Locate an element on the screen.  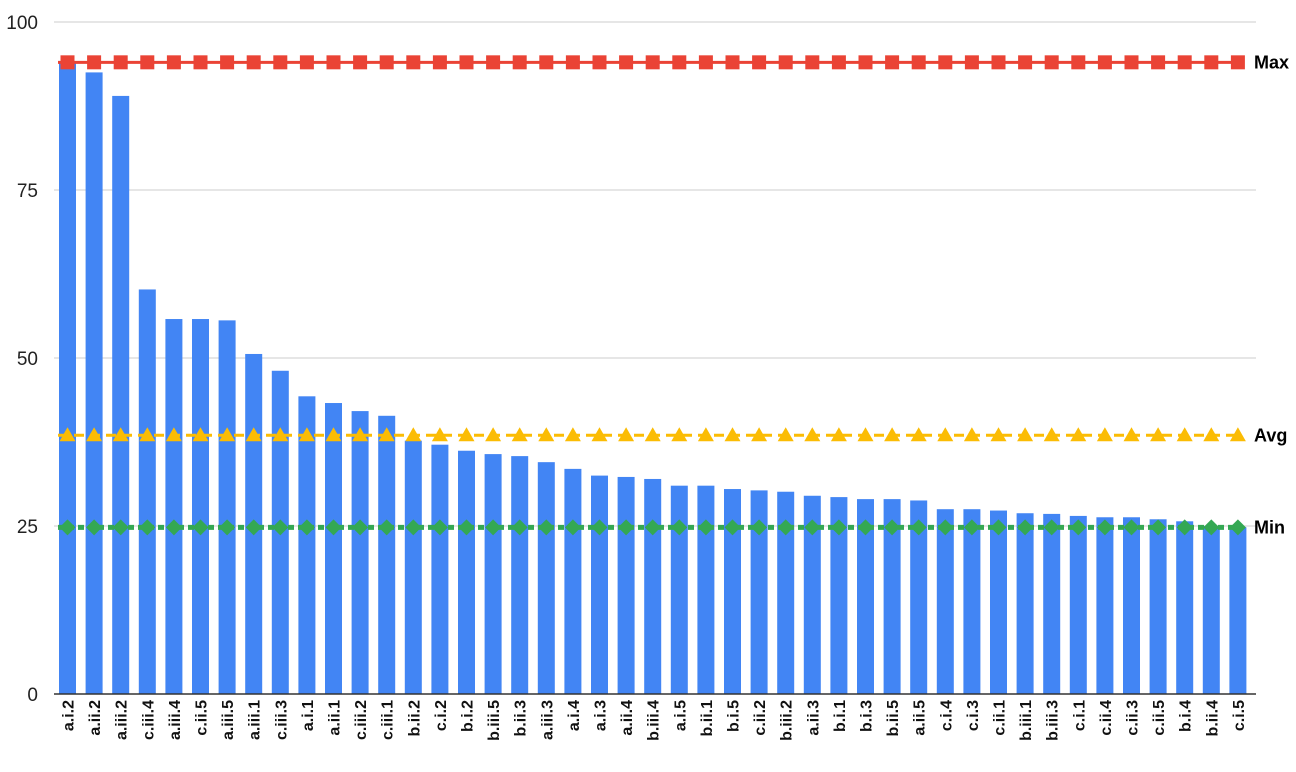
x-tick-label: a.i.4 is located at coordinates (574, 715).